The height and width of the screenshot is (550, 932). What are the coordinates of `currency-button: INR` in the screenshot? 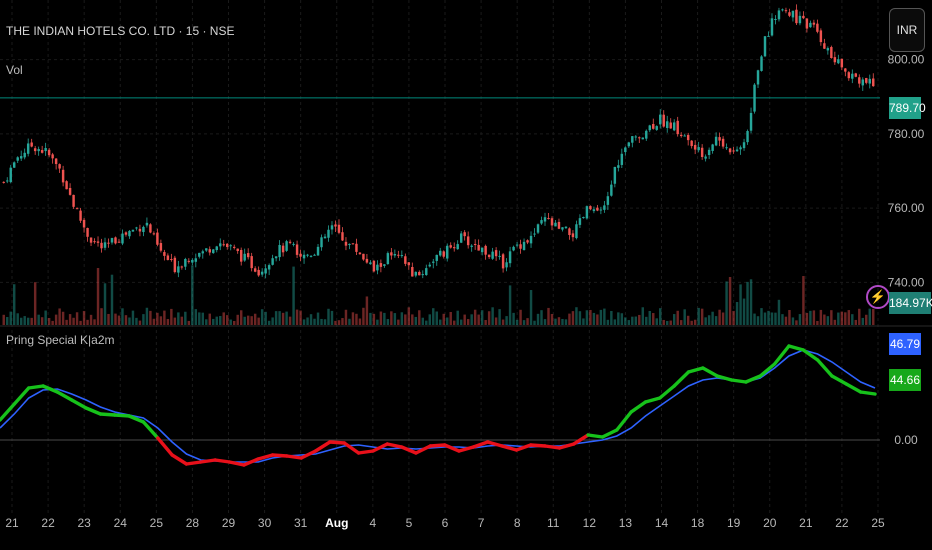 It's located at (907, 30).